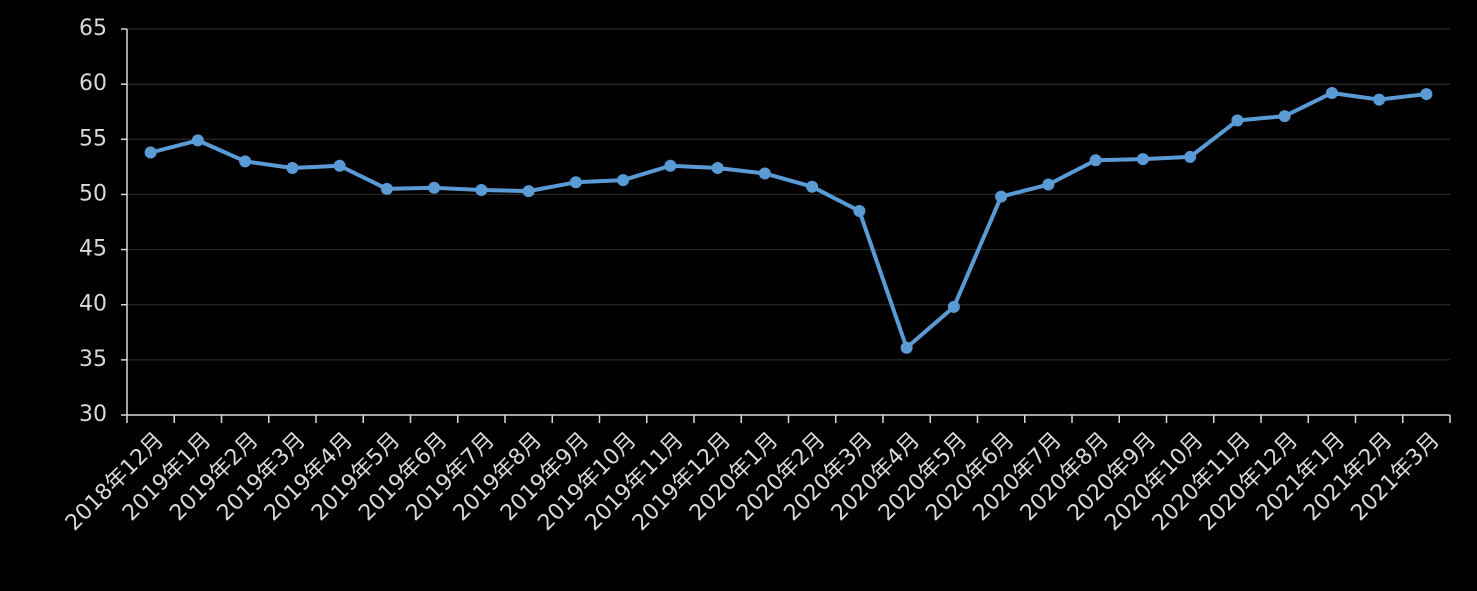 The width and height of the screenshot is (1477, 591). Describe the element at coordinates (93, 193) in the screenshot. I see `y-tick-label: 50` at that location.